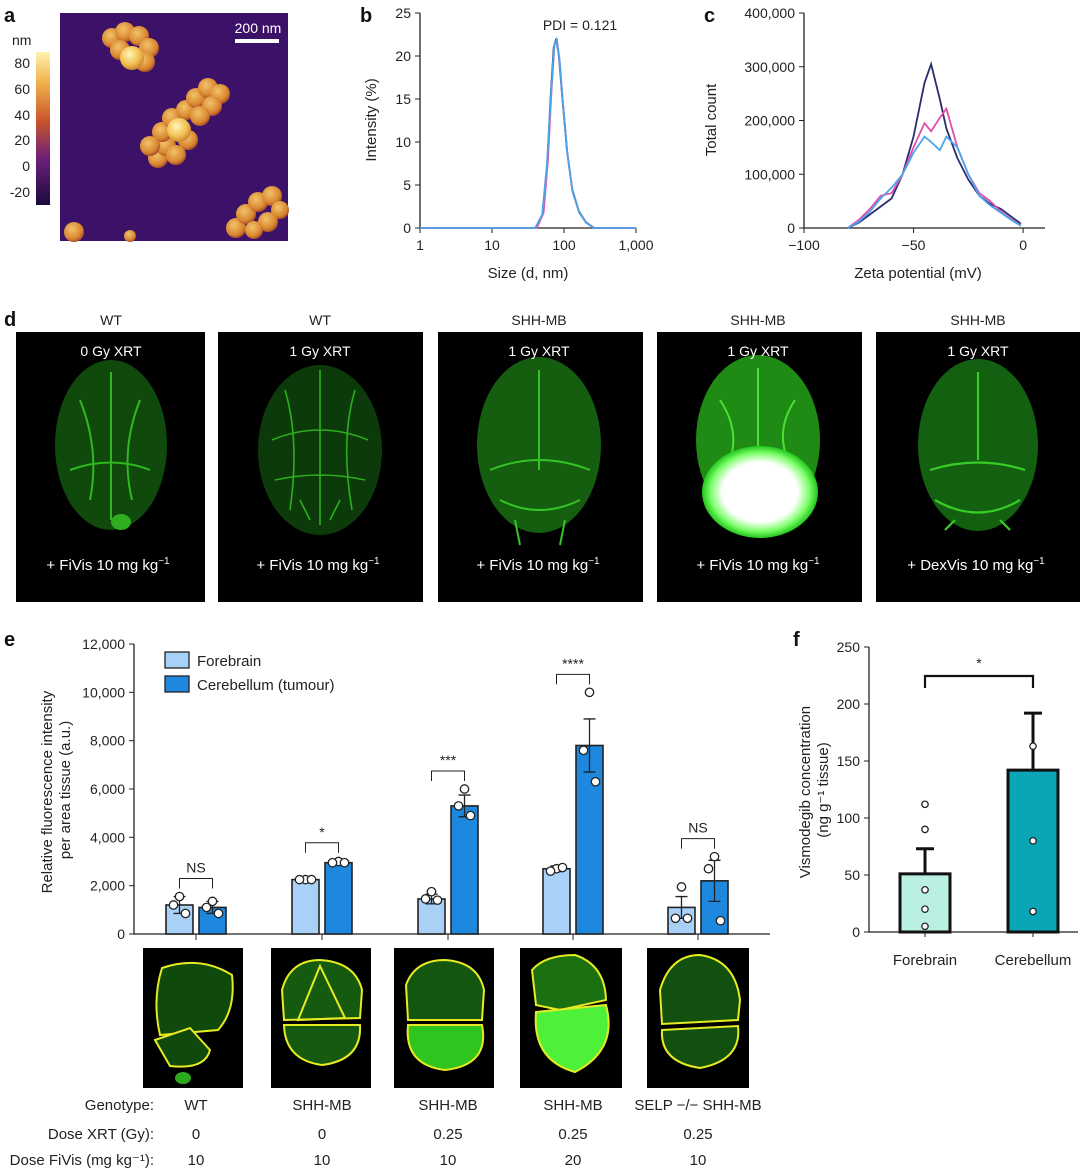  I want to click on y-tick-label: 6,000, so click(107, 789).